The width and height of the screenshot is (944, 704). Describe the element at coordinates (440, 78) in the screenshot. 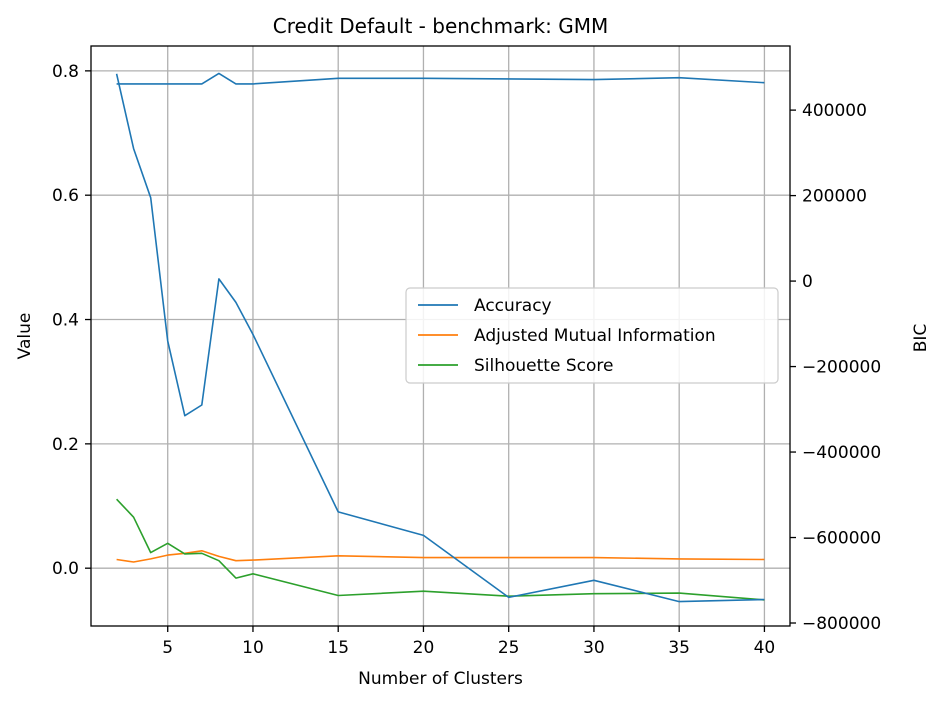

I see `series-line-accuracy` at that location.